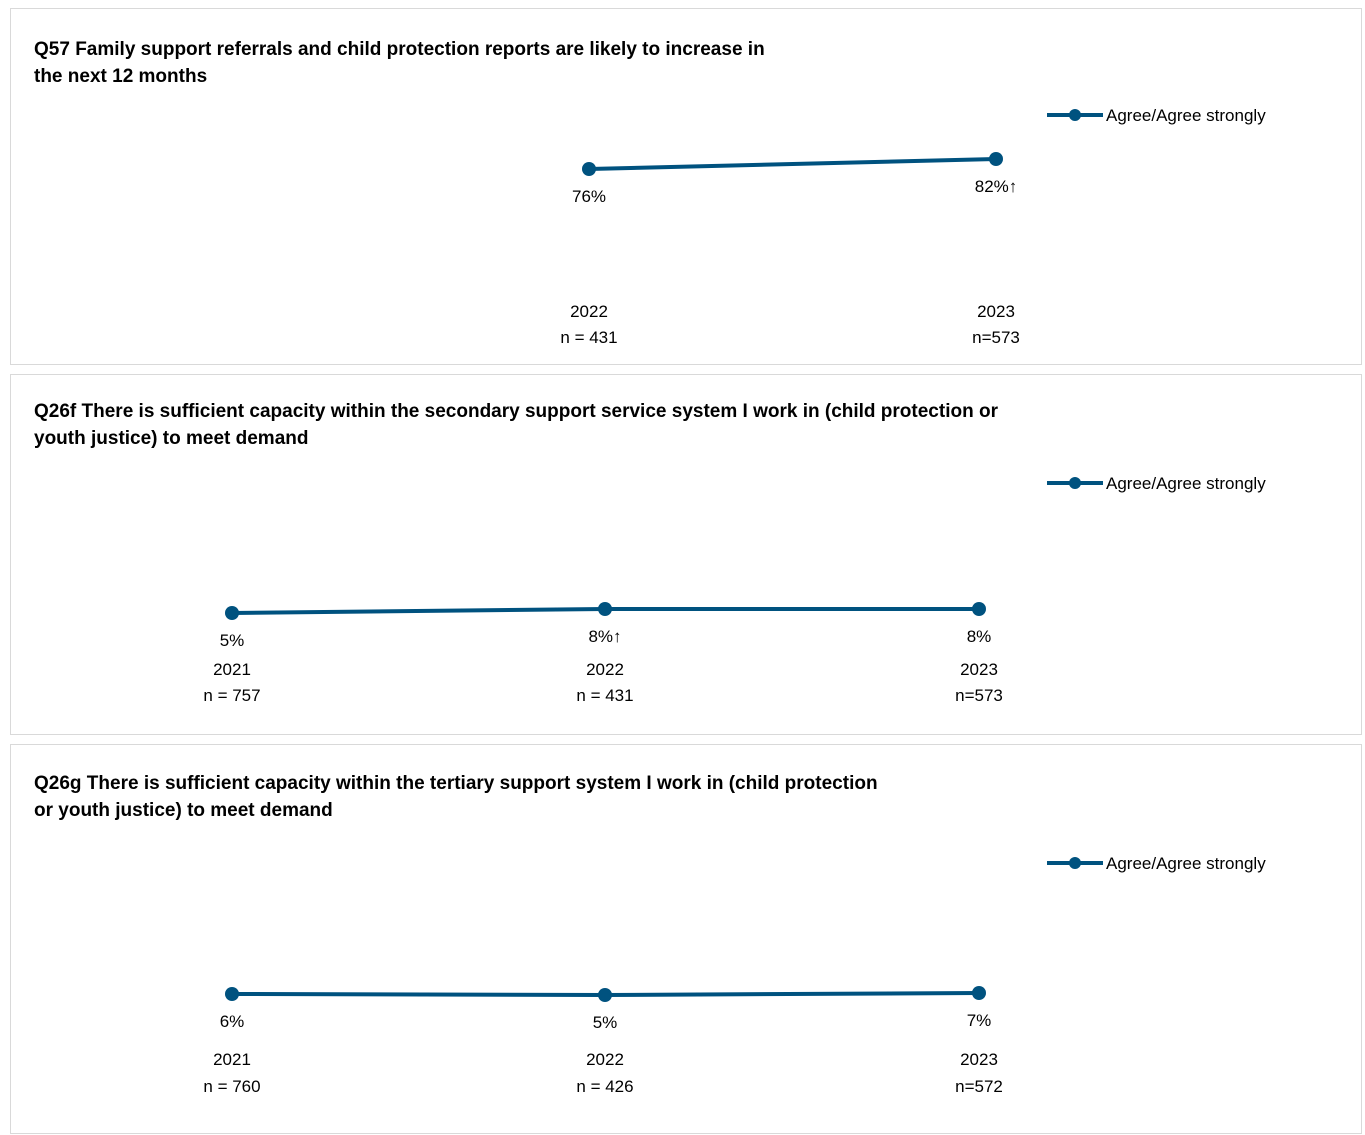 The height and width of the screenshot is (1135, 1365). What do you see at coordinates (979, 1020) in the screenshot?
I see `data-label: 7%` at bounding box center [979, 1020].